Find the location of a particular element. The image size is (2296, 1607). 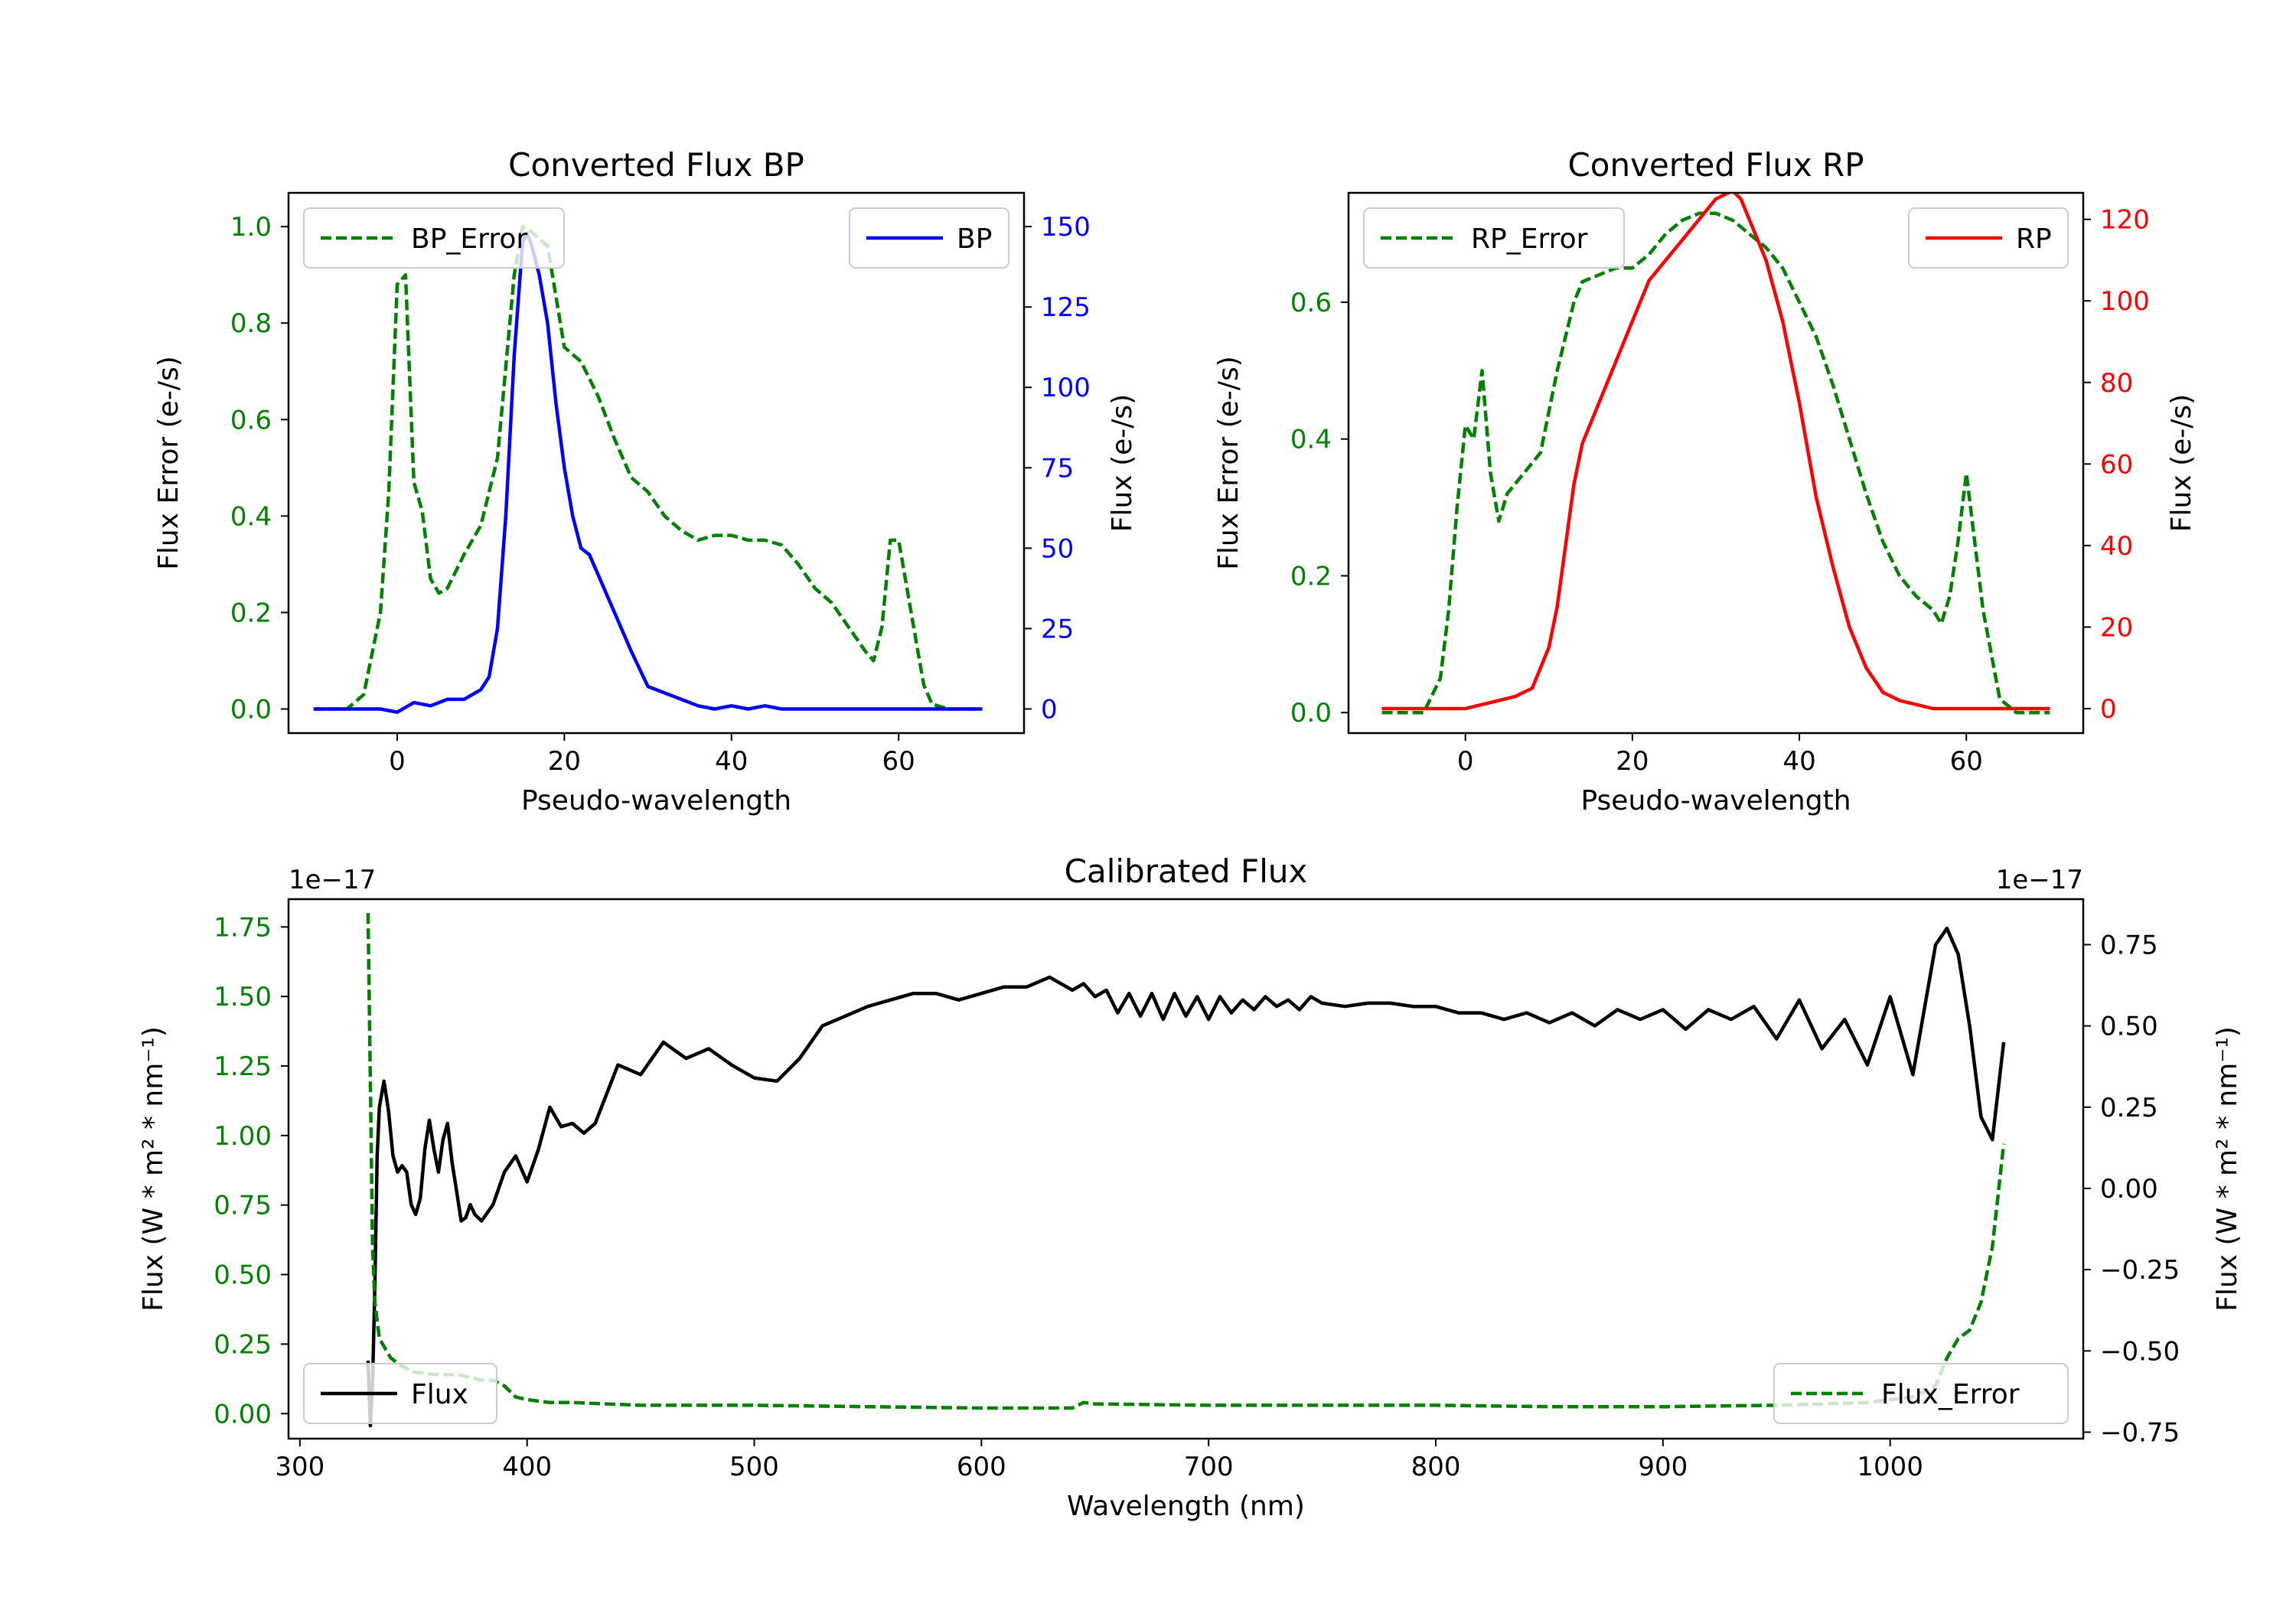

y-right-tick-label: 25 is located at coordinates (1057, 629).